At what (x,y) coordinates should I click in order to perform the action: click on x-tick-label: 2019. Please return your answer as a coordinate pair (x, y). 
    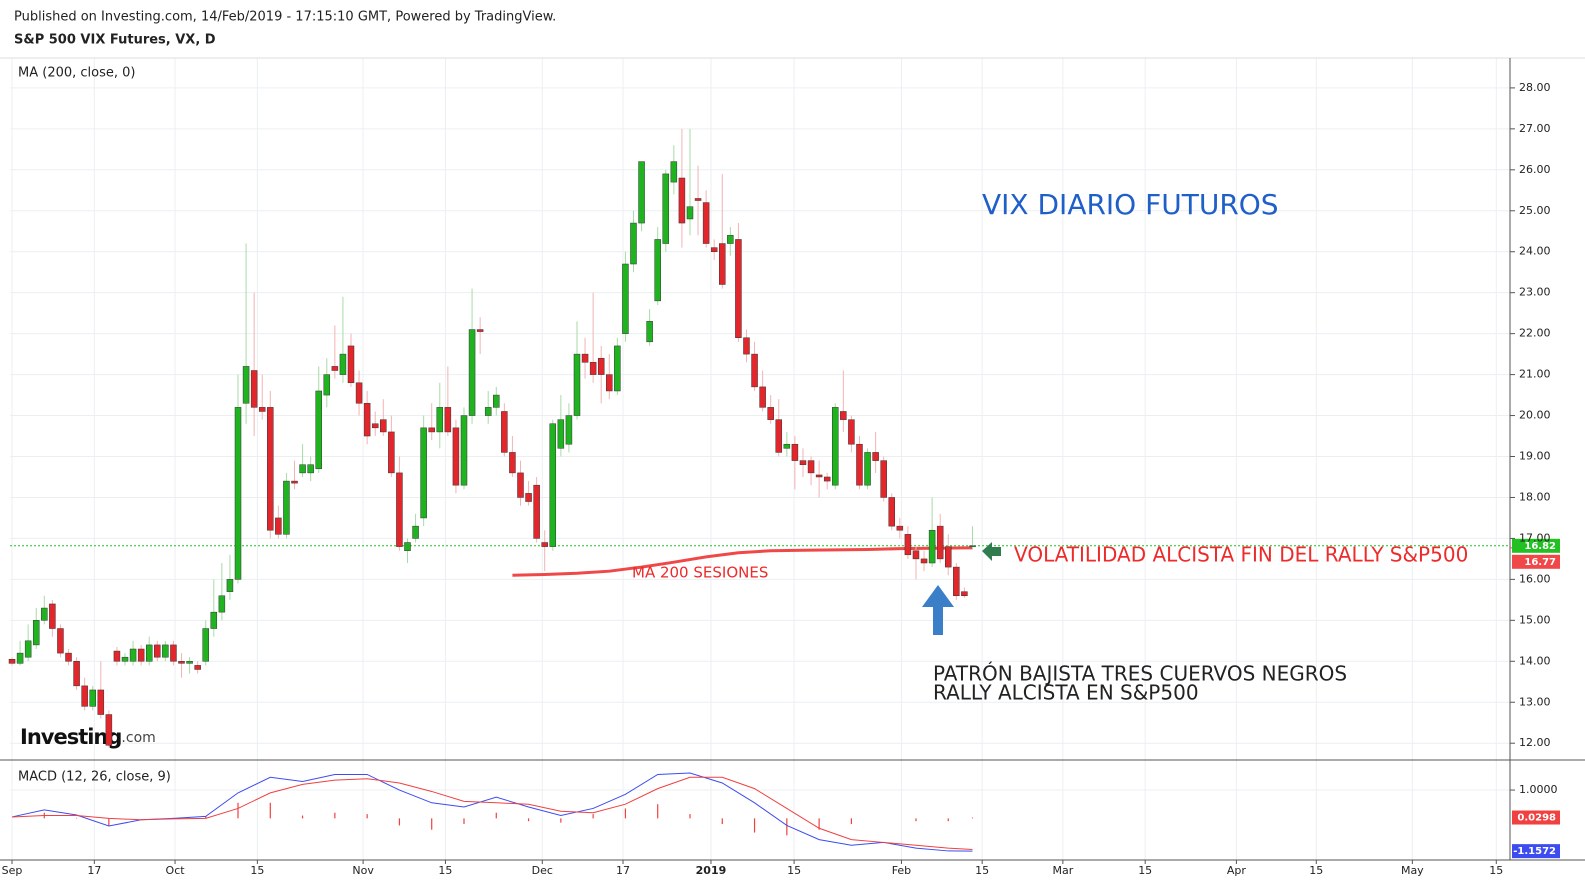
    Looking at the image, I should click on (711, 870).